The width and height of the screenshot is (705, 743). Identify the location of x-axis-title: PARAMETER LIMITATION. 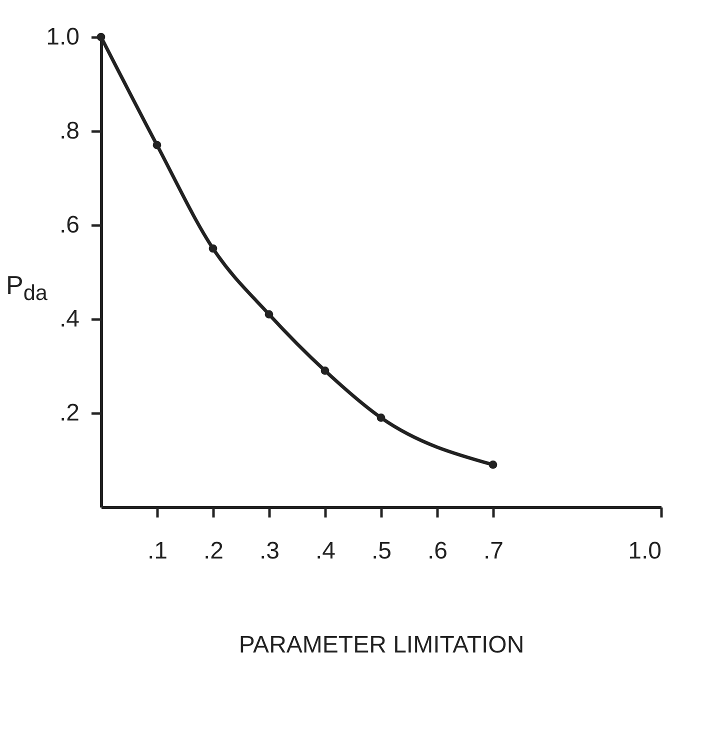
(381, 645).